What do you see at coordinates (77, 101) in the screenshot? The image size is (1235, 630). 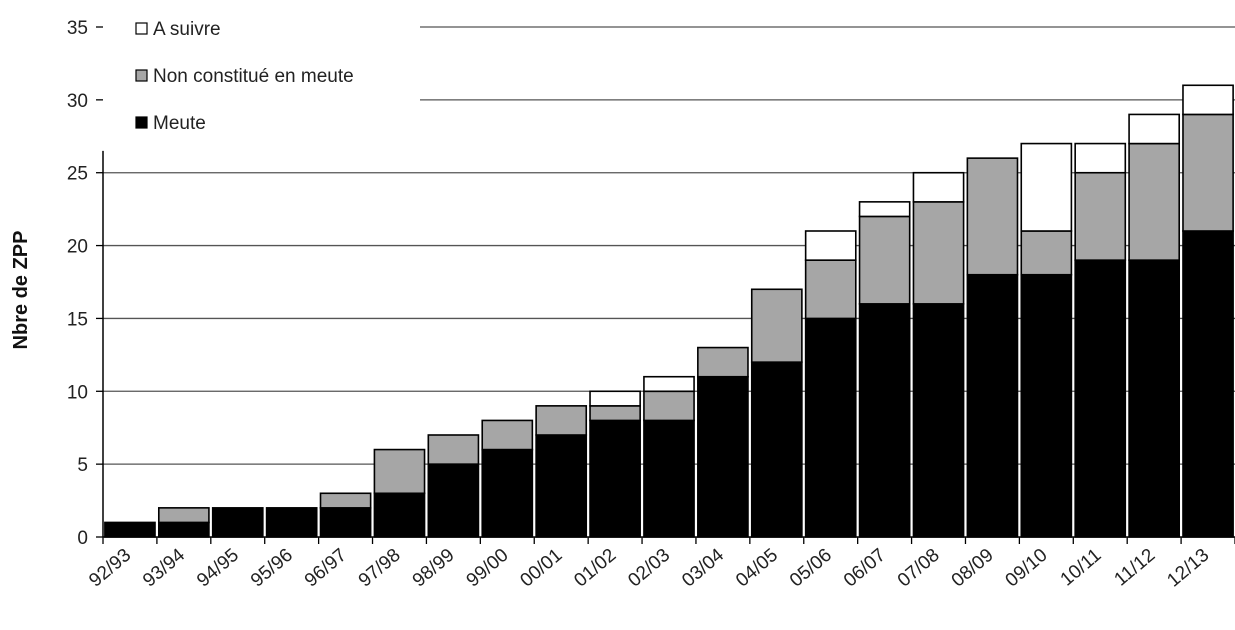 I see `y-tick-label-30: 30` at bounding box center [77, 101].